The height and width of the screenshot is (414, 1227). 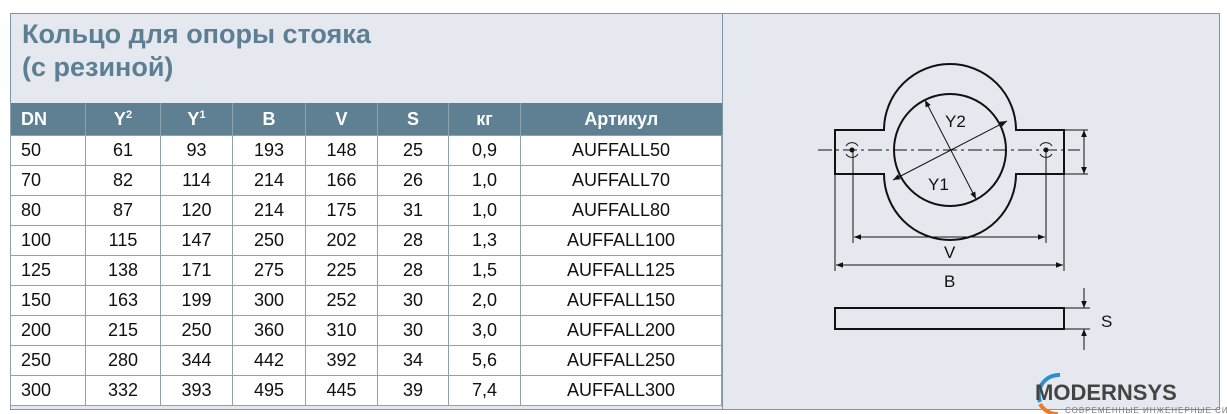 What do you see at coordinates (48, 150) in the screenshot?
I see `table-cell: 50` at bounding box center [48, 150].